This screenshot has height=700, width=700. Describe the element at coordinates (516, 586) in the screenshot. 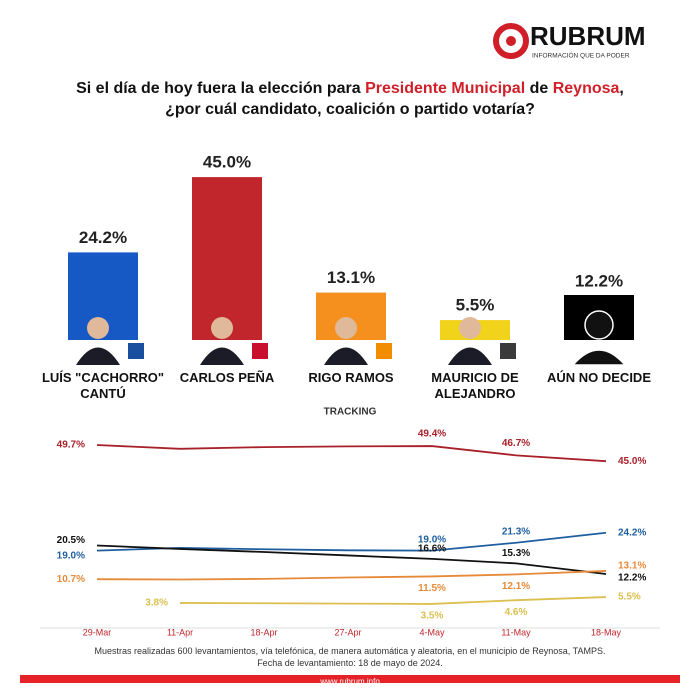

I see `data-label: 12.1%` at that location.